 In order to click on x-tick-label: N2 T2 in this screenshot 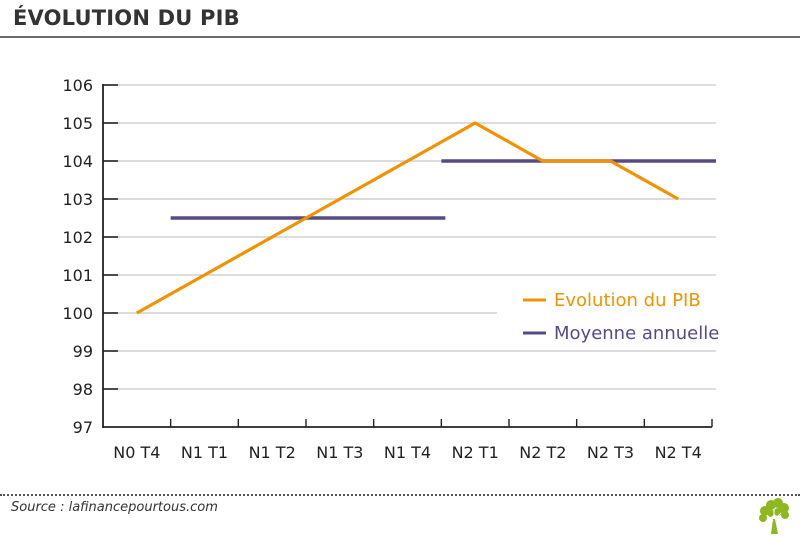, I will do `click(542, 452)`.